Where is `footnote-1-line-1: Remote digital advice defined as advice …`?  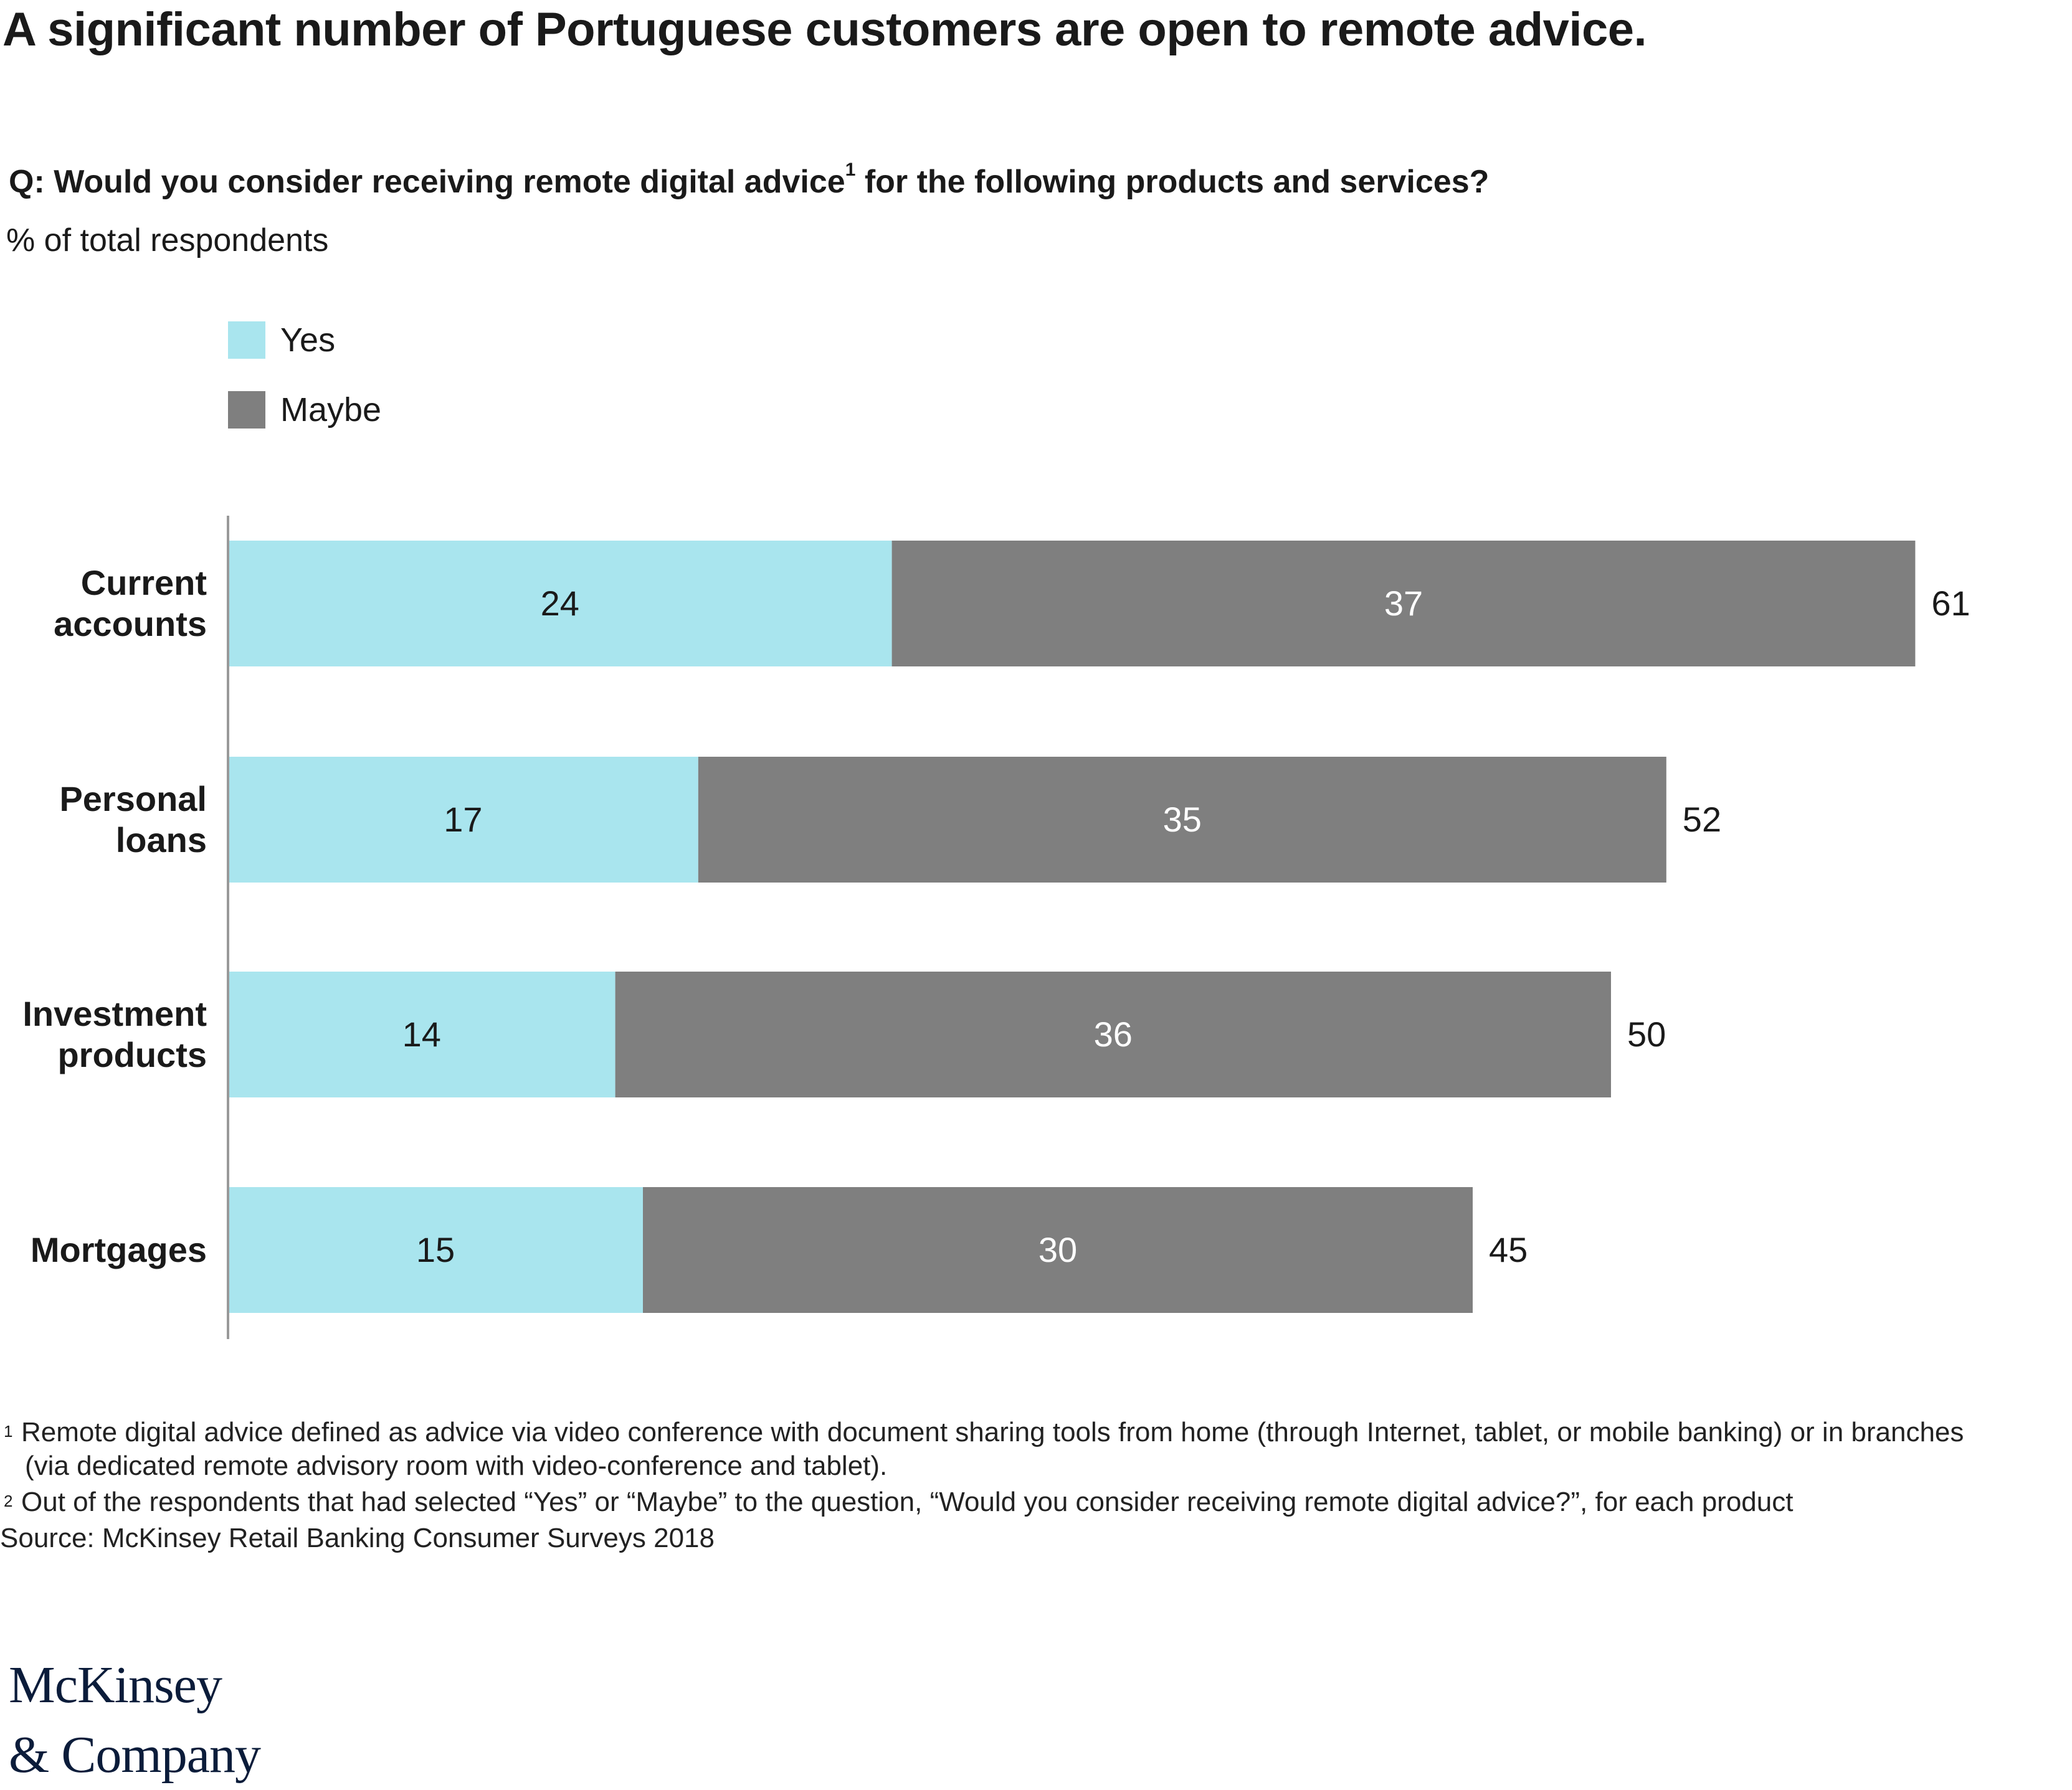
footnote-1-line-1: Remote digital advice defined as advice … is located at coordinates (992, 1432).